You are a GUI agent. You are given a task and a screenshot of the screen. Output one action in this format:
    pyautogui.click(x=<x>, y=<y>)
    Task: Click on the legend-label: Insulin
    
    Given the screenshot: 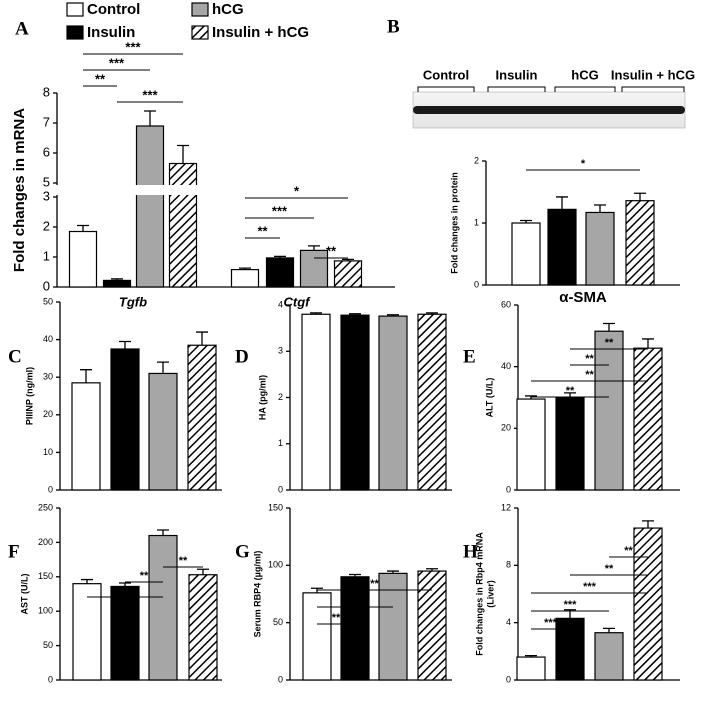 What is the action you would take?
    pyautogui.click(x=111, y=32)
    